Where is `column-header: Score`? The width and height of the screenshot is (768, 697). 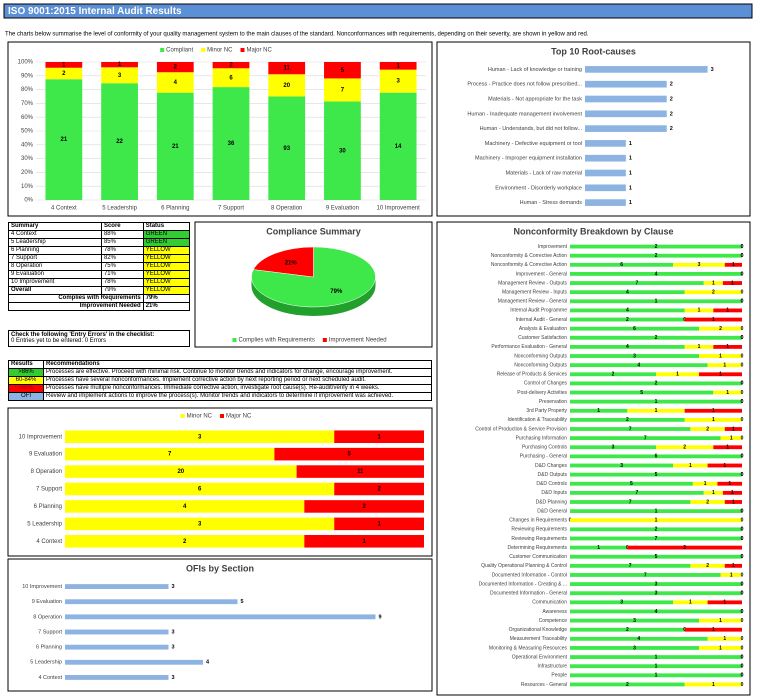 column-header: Score is located at coordinates (122, 226).